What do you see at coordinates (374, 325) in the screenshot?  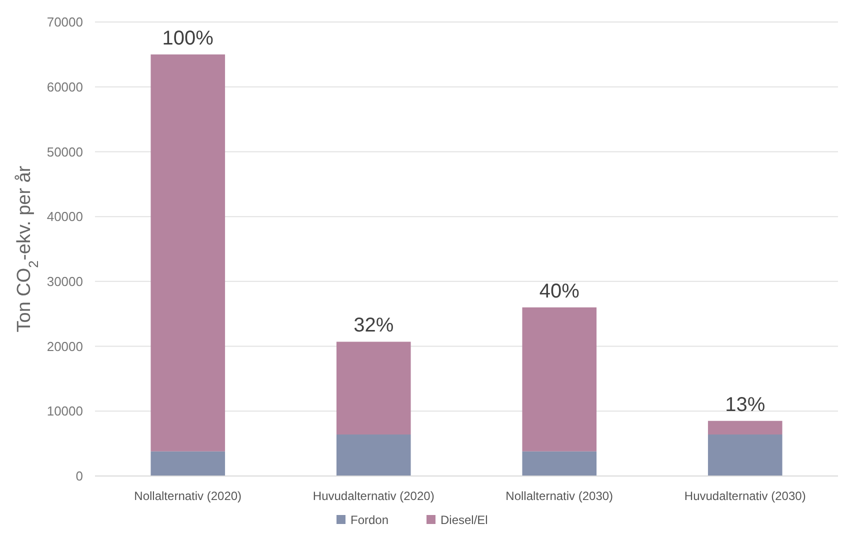 I see `annotation: 32%` at bounding box center [374, 325].